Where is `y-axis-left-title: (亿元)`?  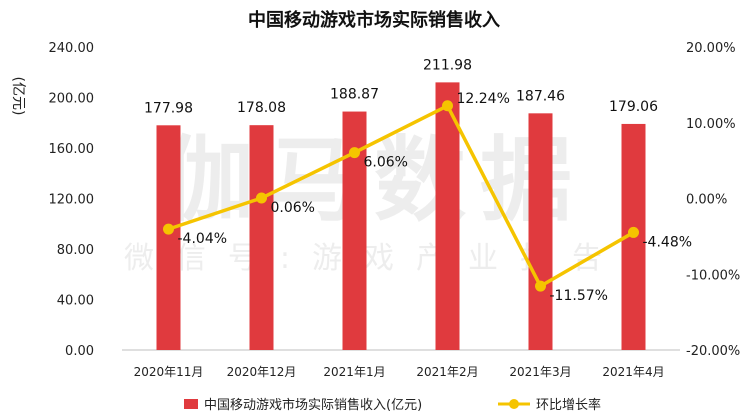 y-axis-left-title: (亿元) is located at coordinates (18, 96).